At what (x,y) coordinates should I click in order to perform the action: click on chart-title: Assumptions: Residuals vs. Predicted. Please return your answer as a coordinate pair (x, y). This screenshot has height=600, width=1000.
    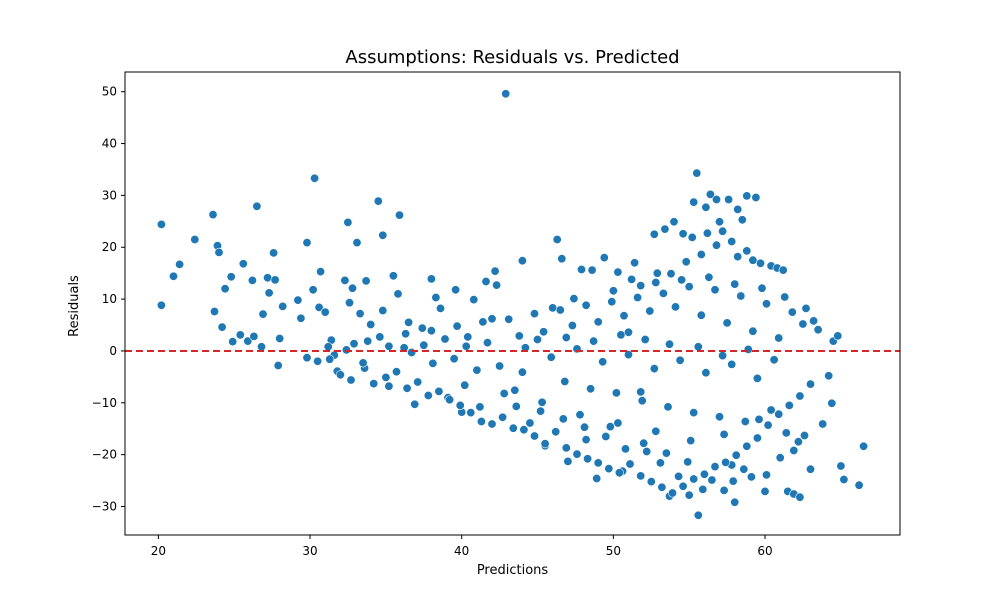
    Looking at the image, I should click on (512, 57).